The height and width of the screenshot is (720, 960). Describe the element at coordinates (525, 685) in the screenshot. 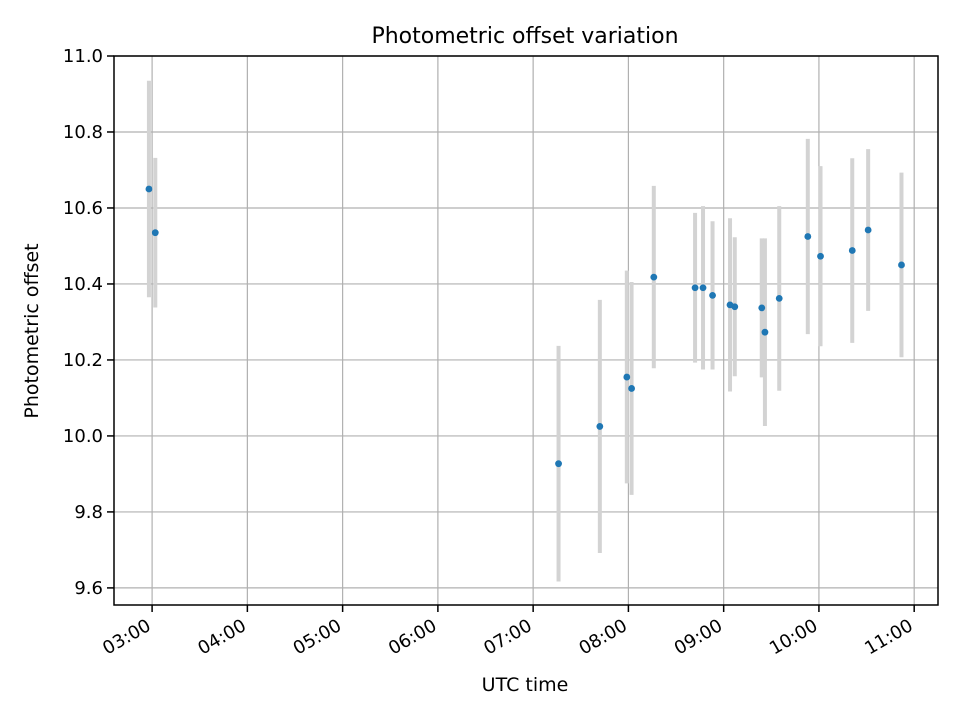

I see `x-axis-label: UTC time` at that location.